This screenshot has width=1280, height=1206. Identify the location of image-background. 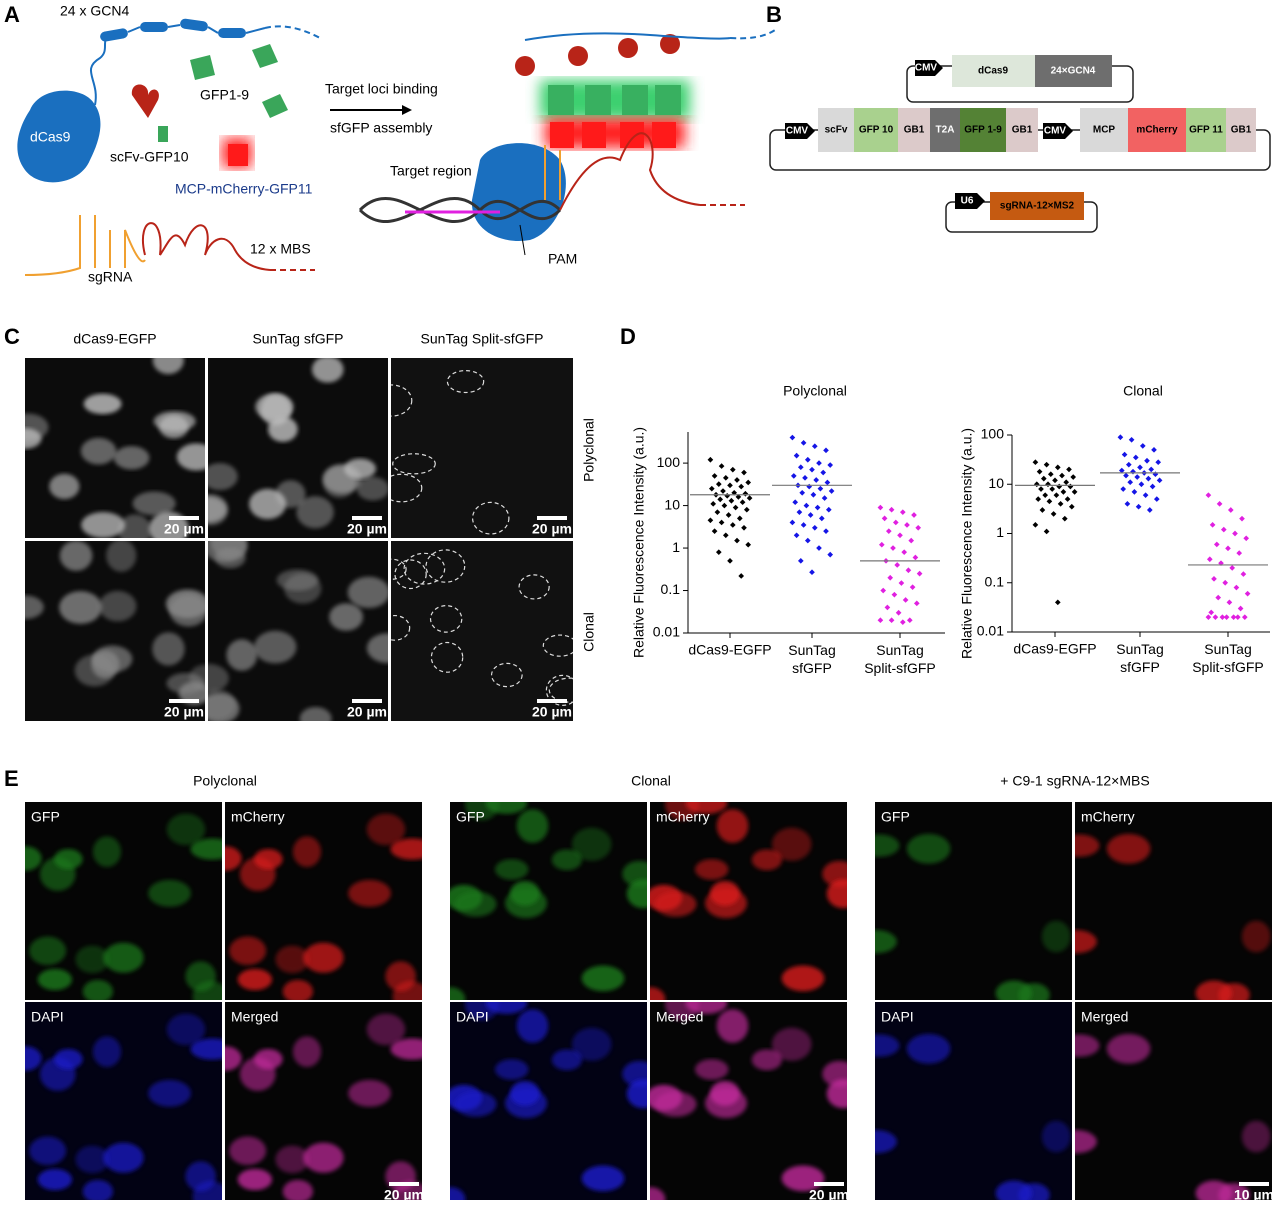
(973, 1101).